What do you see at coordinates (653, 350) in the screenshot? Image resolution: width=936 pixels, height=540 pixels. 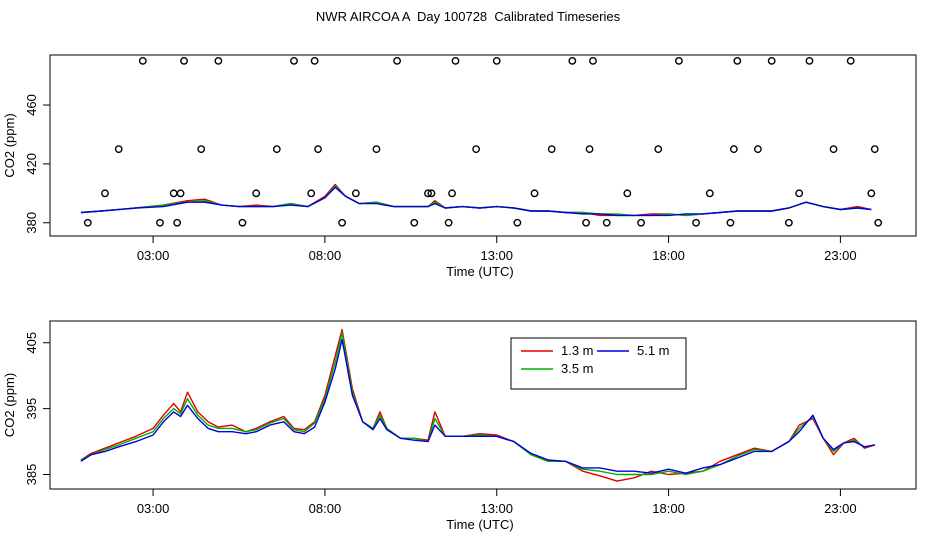 I see `bottom-legend-label: 5.1 m` at bounding box center [653, 350].